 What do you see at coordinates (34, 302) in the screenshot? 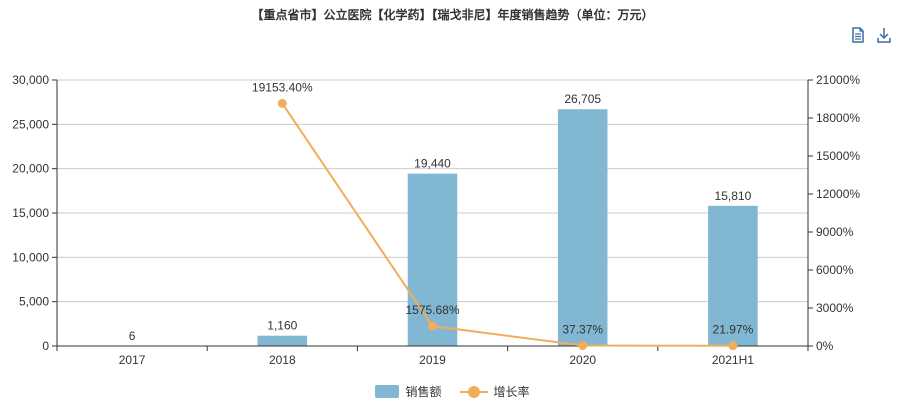
I see `y-left-tick-label: 5,000` at bounding box center [34, 302].